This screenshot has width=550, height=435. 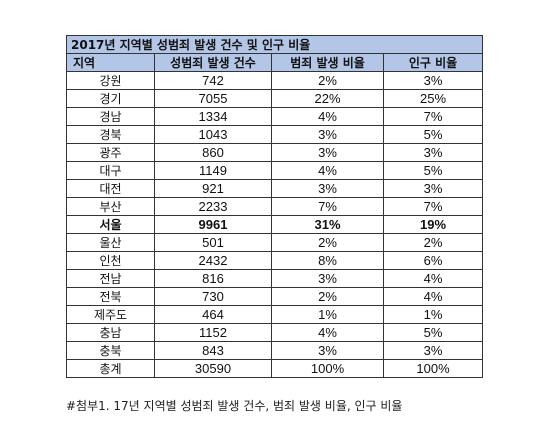 What do you see at coordinates (110, 368) in the screenshot?
I see `cell-region: 총계` at bounding box center [110, 368].